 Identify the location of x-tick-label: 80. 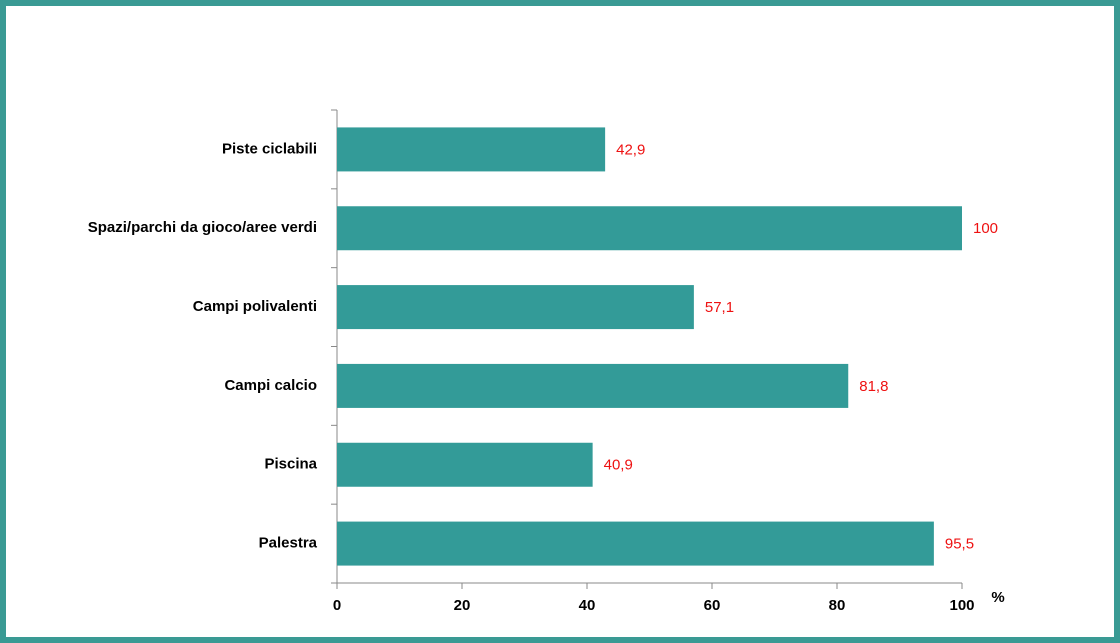
(837, 605).